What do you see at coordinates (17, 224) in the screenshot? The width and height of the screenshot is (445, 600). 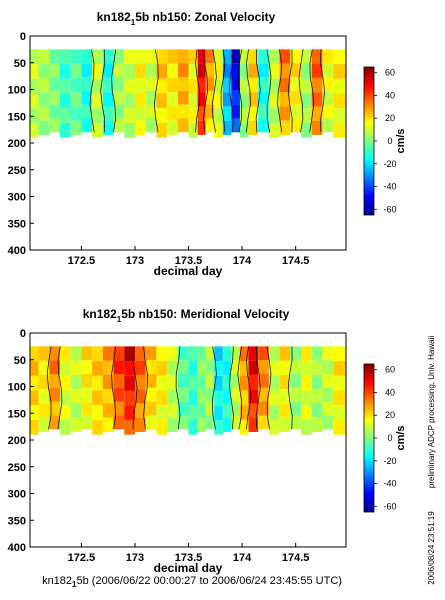 I see `y-tick-label: 350` at bounding box center [17, 224].